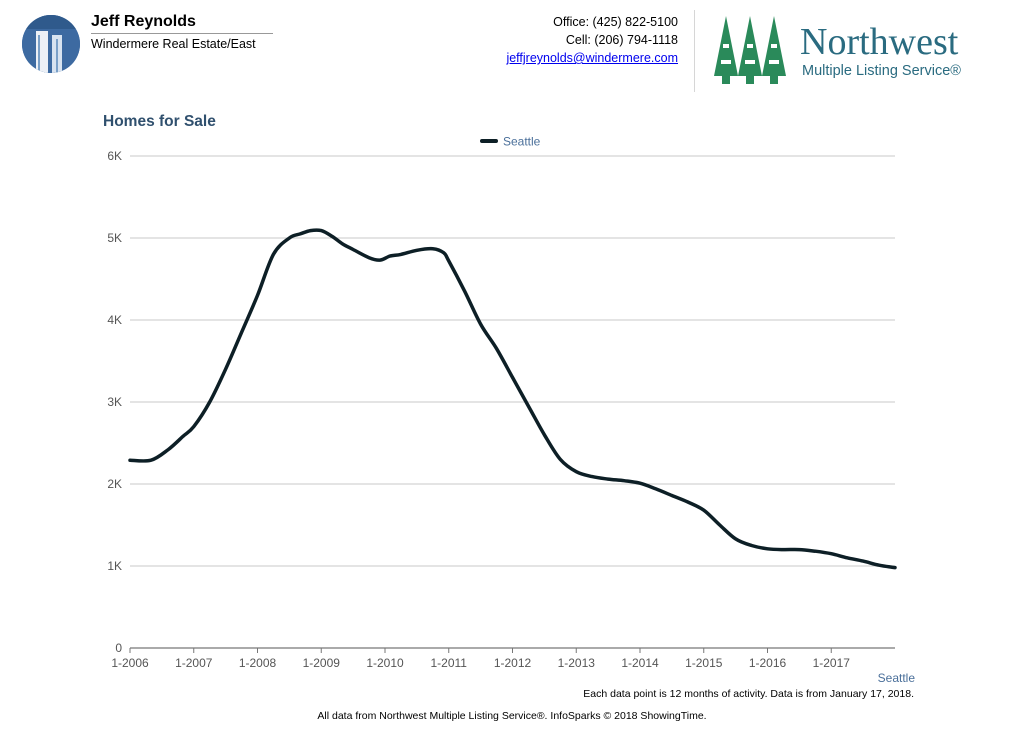 This screenshot has height=750, width=1024. What do you see at coordinates (385, 663) in the screenshot?
I see `x-tick-label: 1-2010` at bounding box center [385, 663].